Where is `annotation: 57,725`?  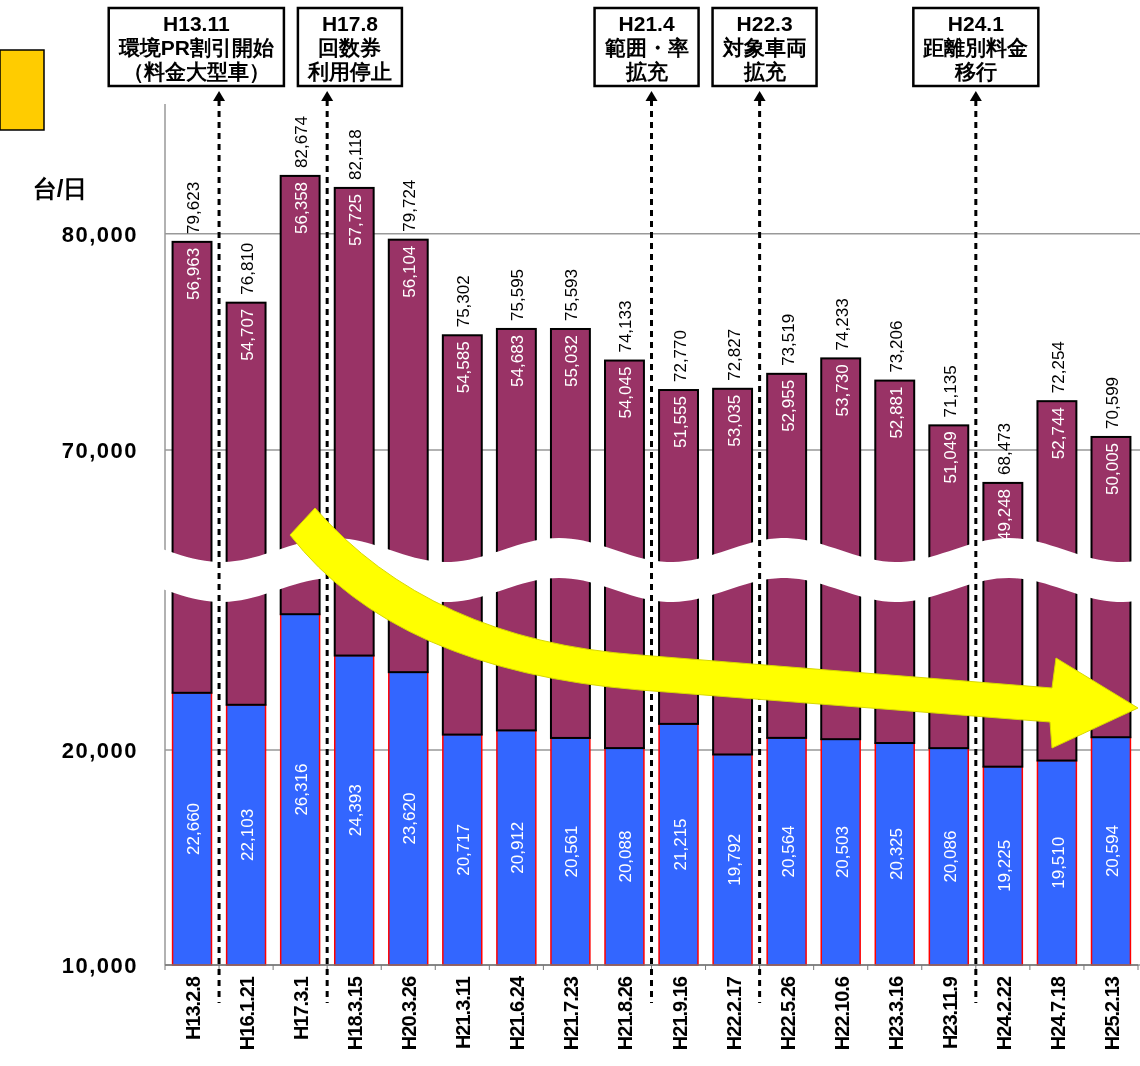
annotation: 57,725 is located at coordinates (356, 219).